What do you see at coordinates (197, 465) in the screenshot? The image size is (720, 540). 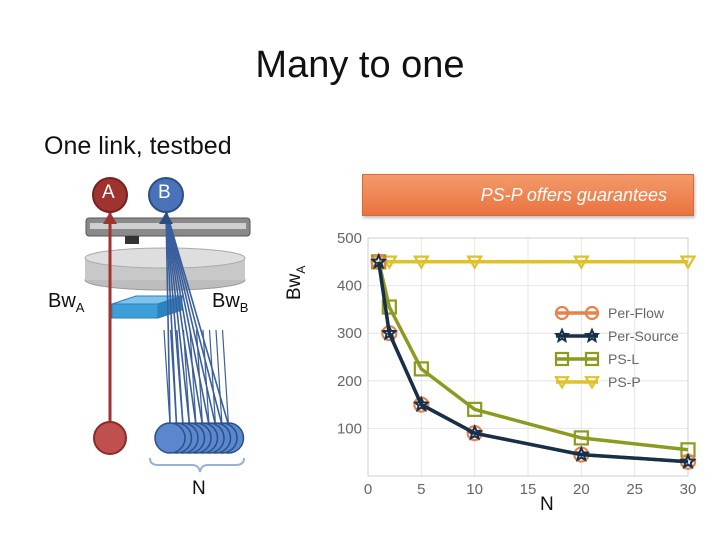 I see `n-brace` at bounding box center [197, 465].